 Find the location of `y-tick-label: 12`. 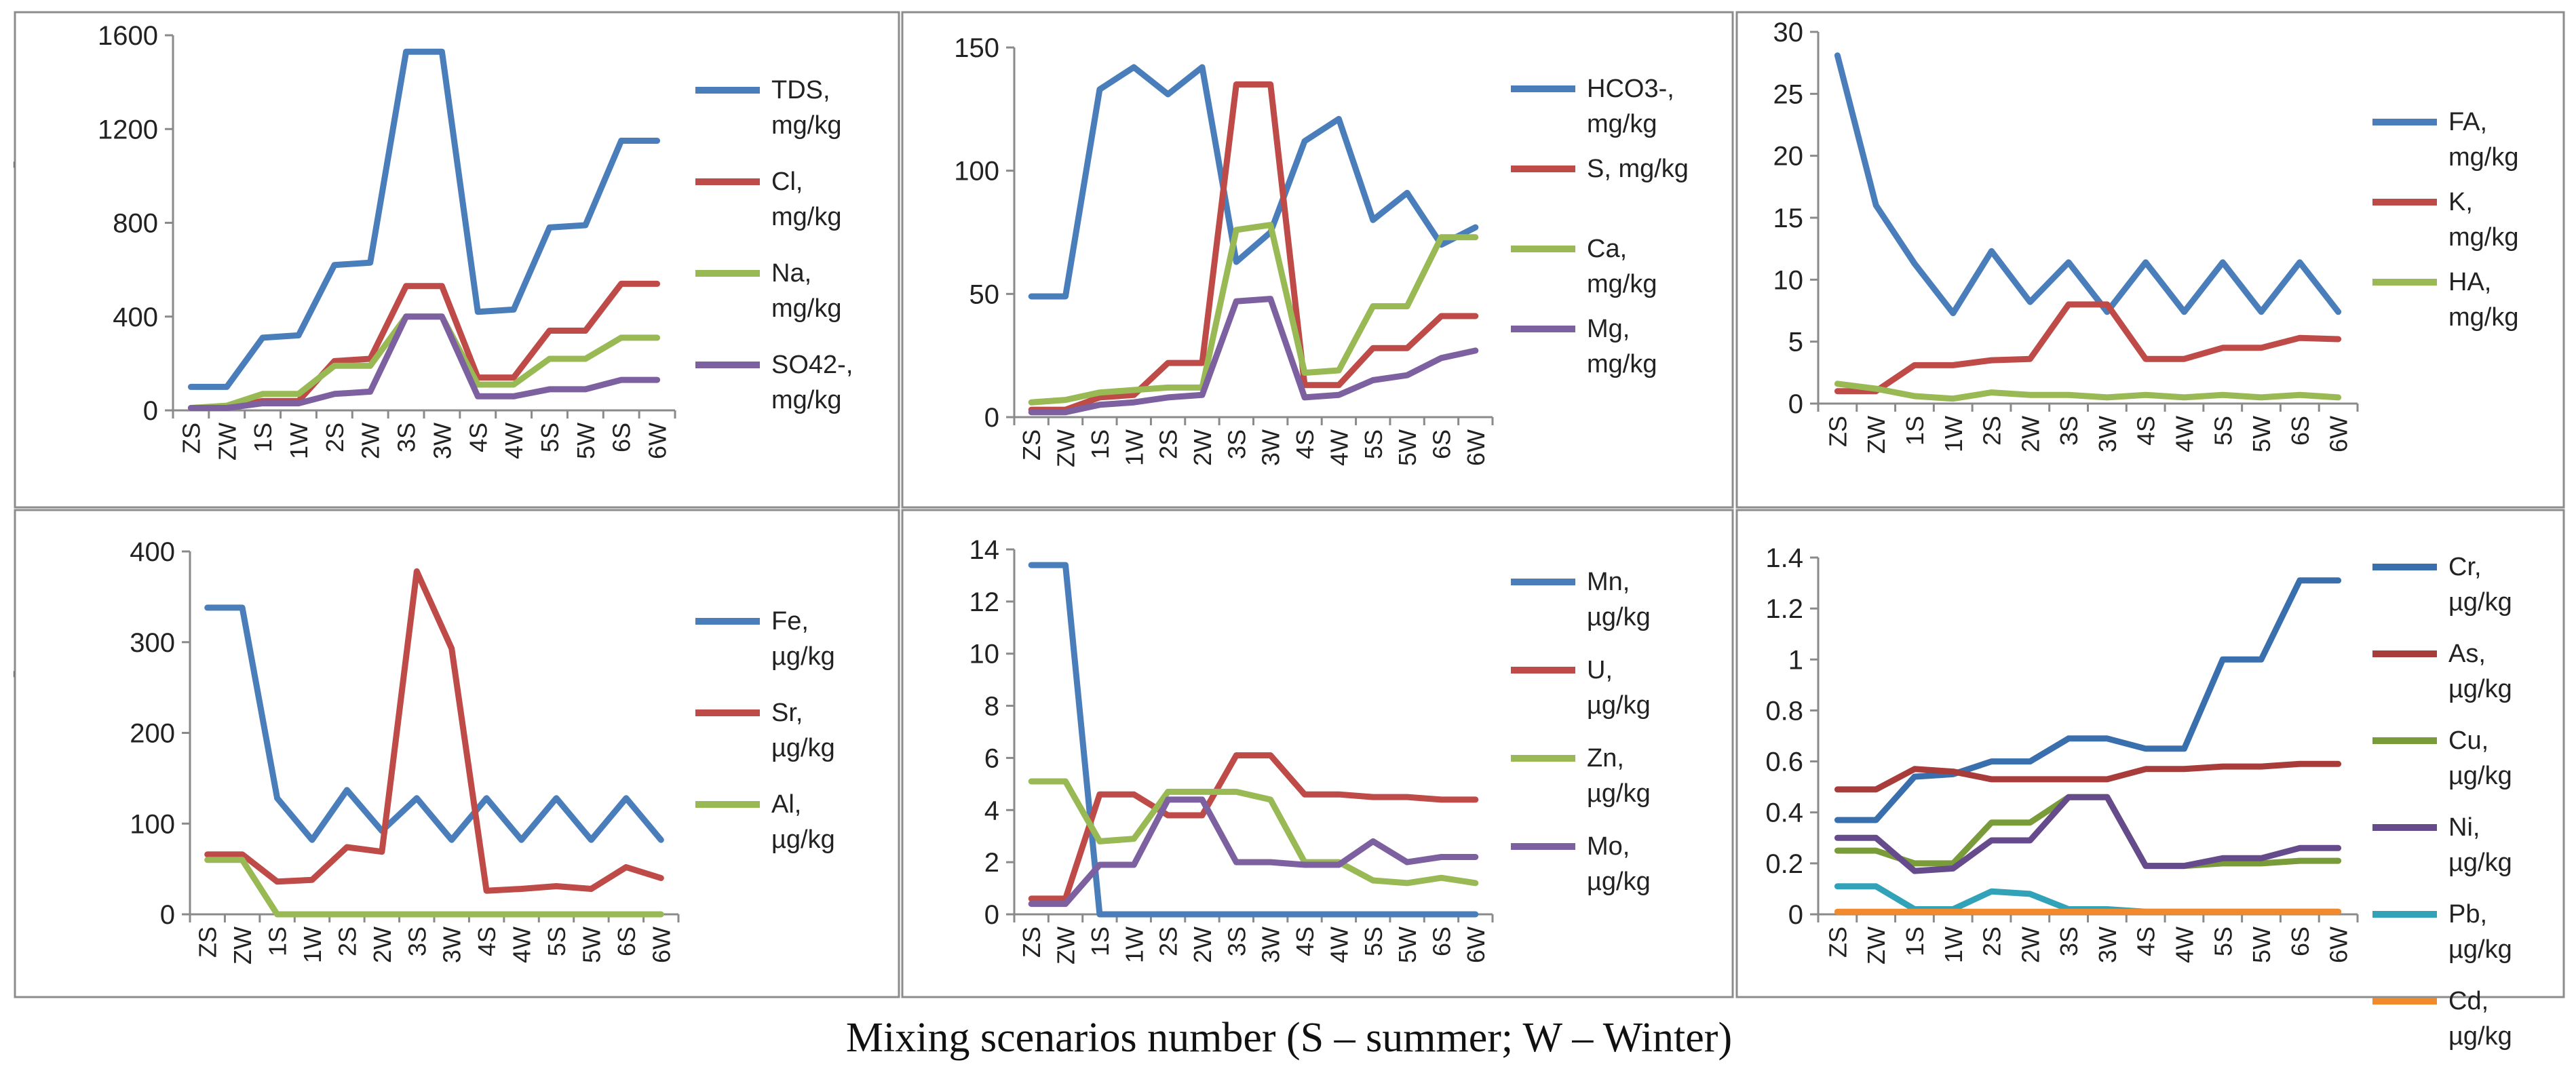

y-tick-label: 12 is located at coordinates (984, 602).